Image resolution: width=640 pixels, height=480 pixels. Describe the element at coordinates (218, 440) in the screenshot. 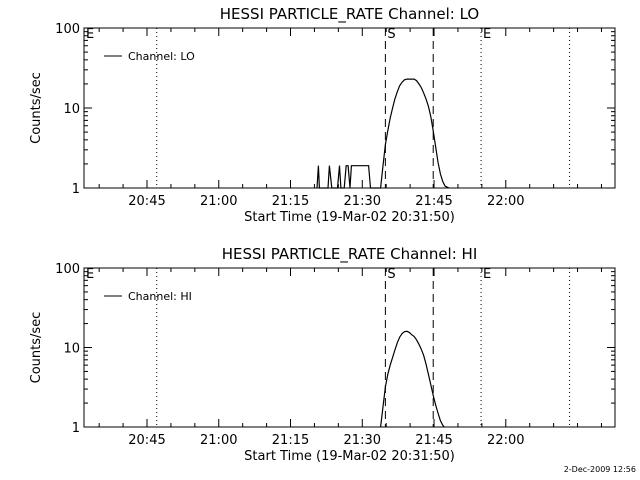

I see `plot2-x-tick-label: 21:00` at that location.